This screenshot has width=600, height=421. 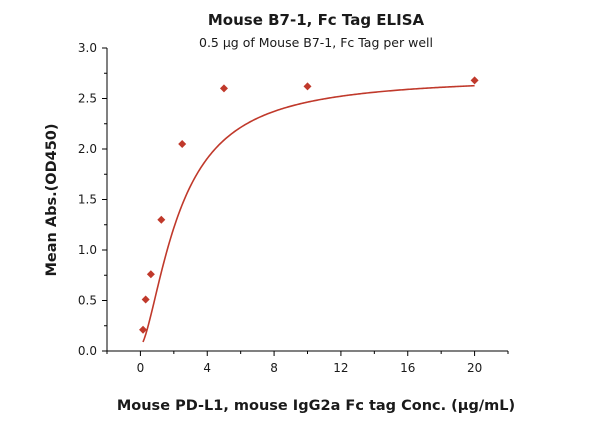 What do you see at coordinates (52, 199) in the screenshot?
I see `y-axis-label: Mean Abs.(OD450)` at bounding box center [52, 199].